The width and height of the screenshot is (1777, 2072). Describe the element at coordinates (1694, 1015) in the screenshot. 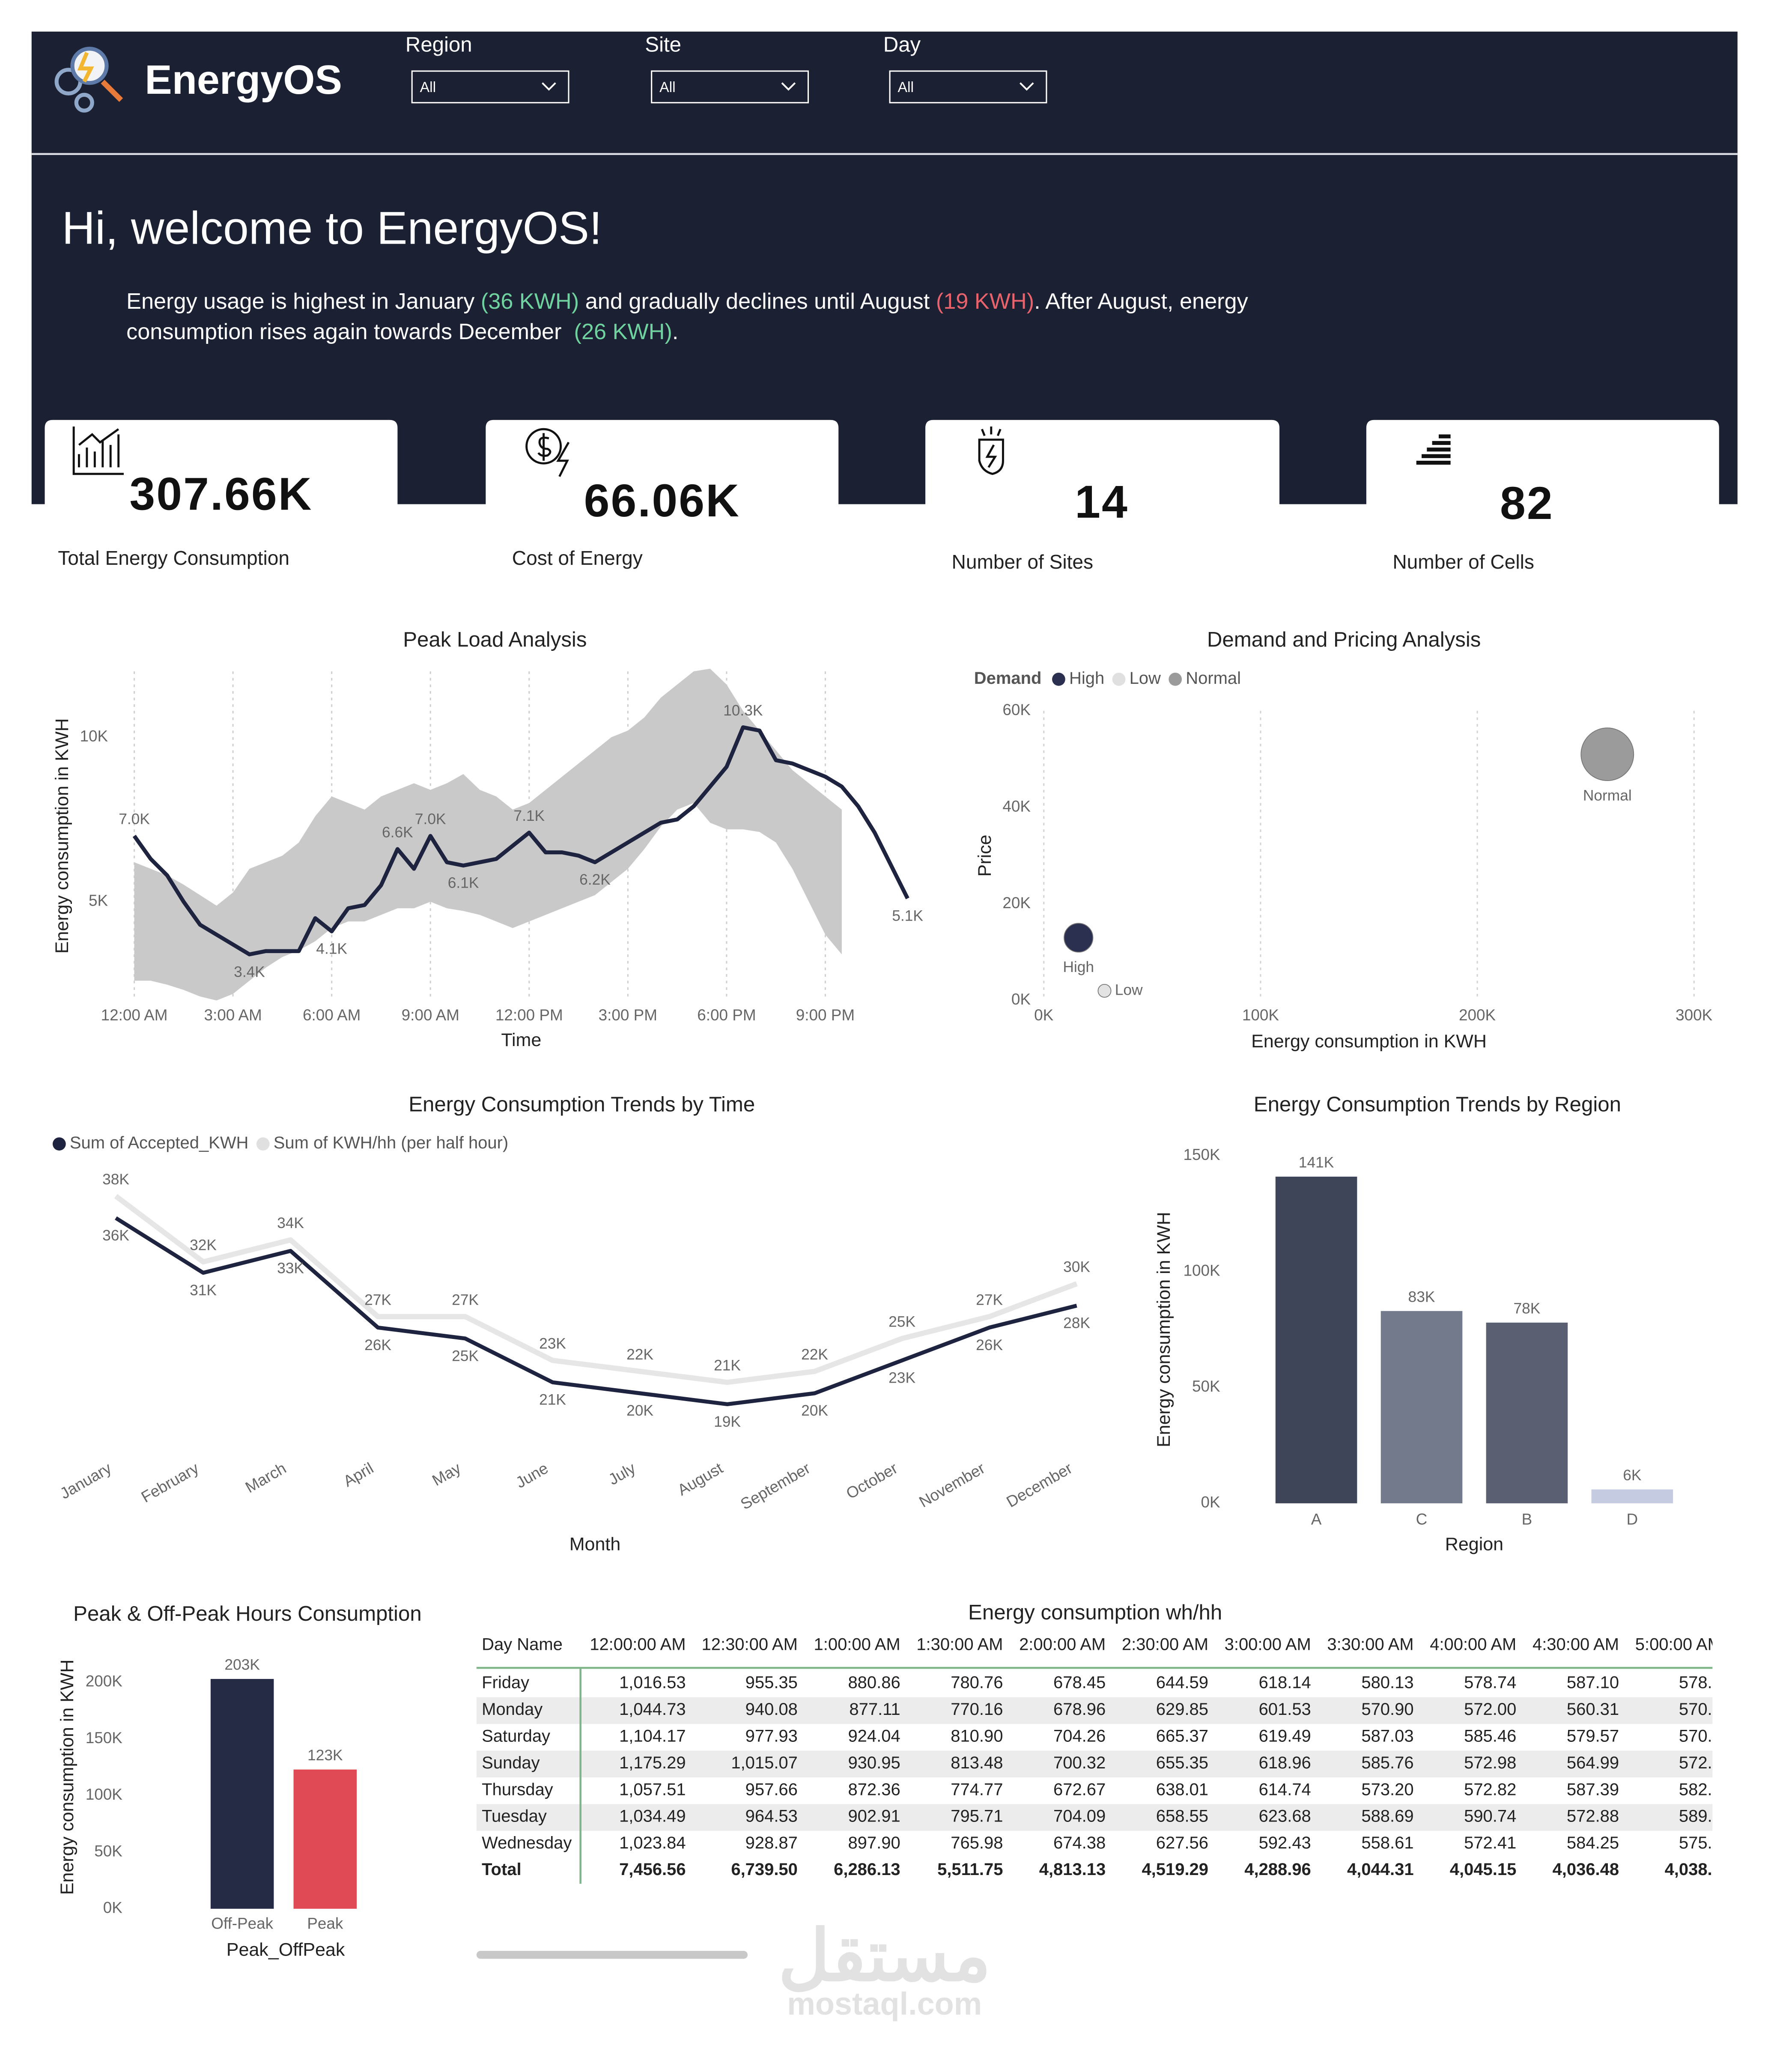

I see `x-tick-label: 300K` at that location.